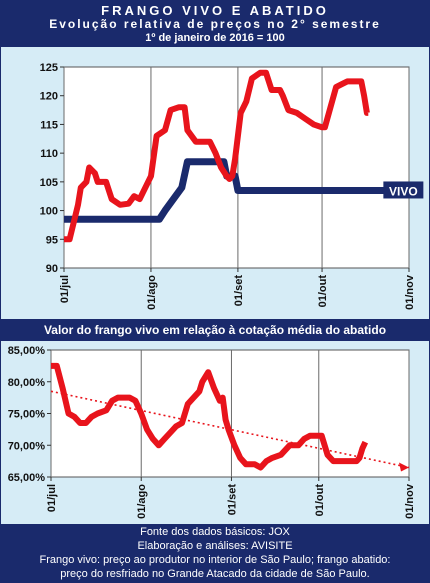 Image resolution: width=430 pixels, height=583 pixels. What do you see at coordinates (49, 68) in the screenshot?
I see `y-tick-label: 125` at bounding box center [49, 68].